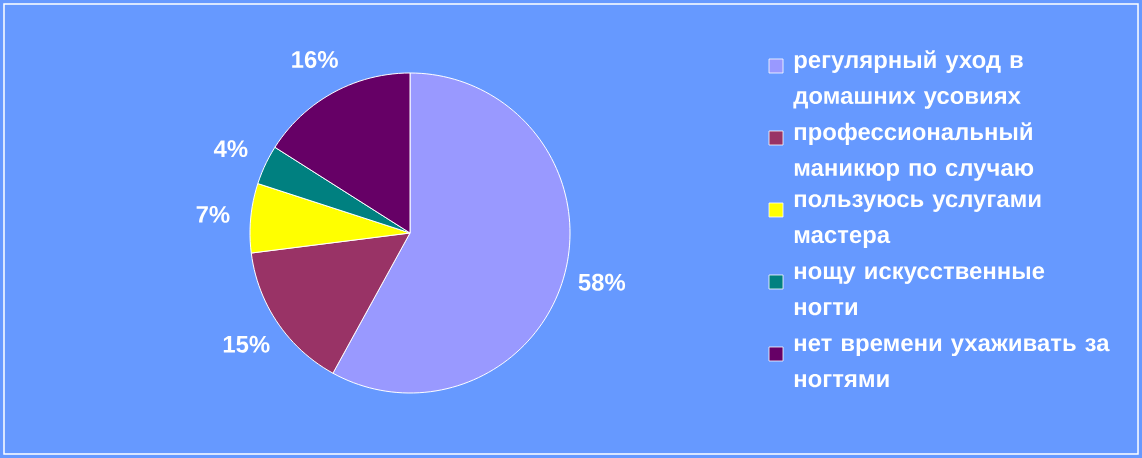  What do you see at coordinates (246, 344) in the screenshot?
I see `data-label: 15%` at bounding box center [246, 344].